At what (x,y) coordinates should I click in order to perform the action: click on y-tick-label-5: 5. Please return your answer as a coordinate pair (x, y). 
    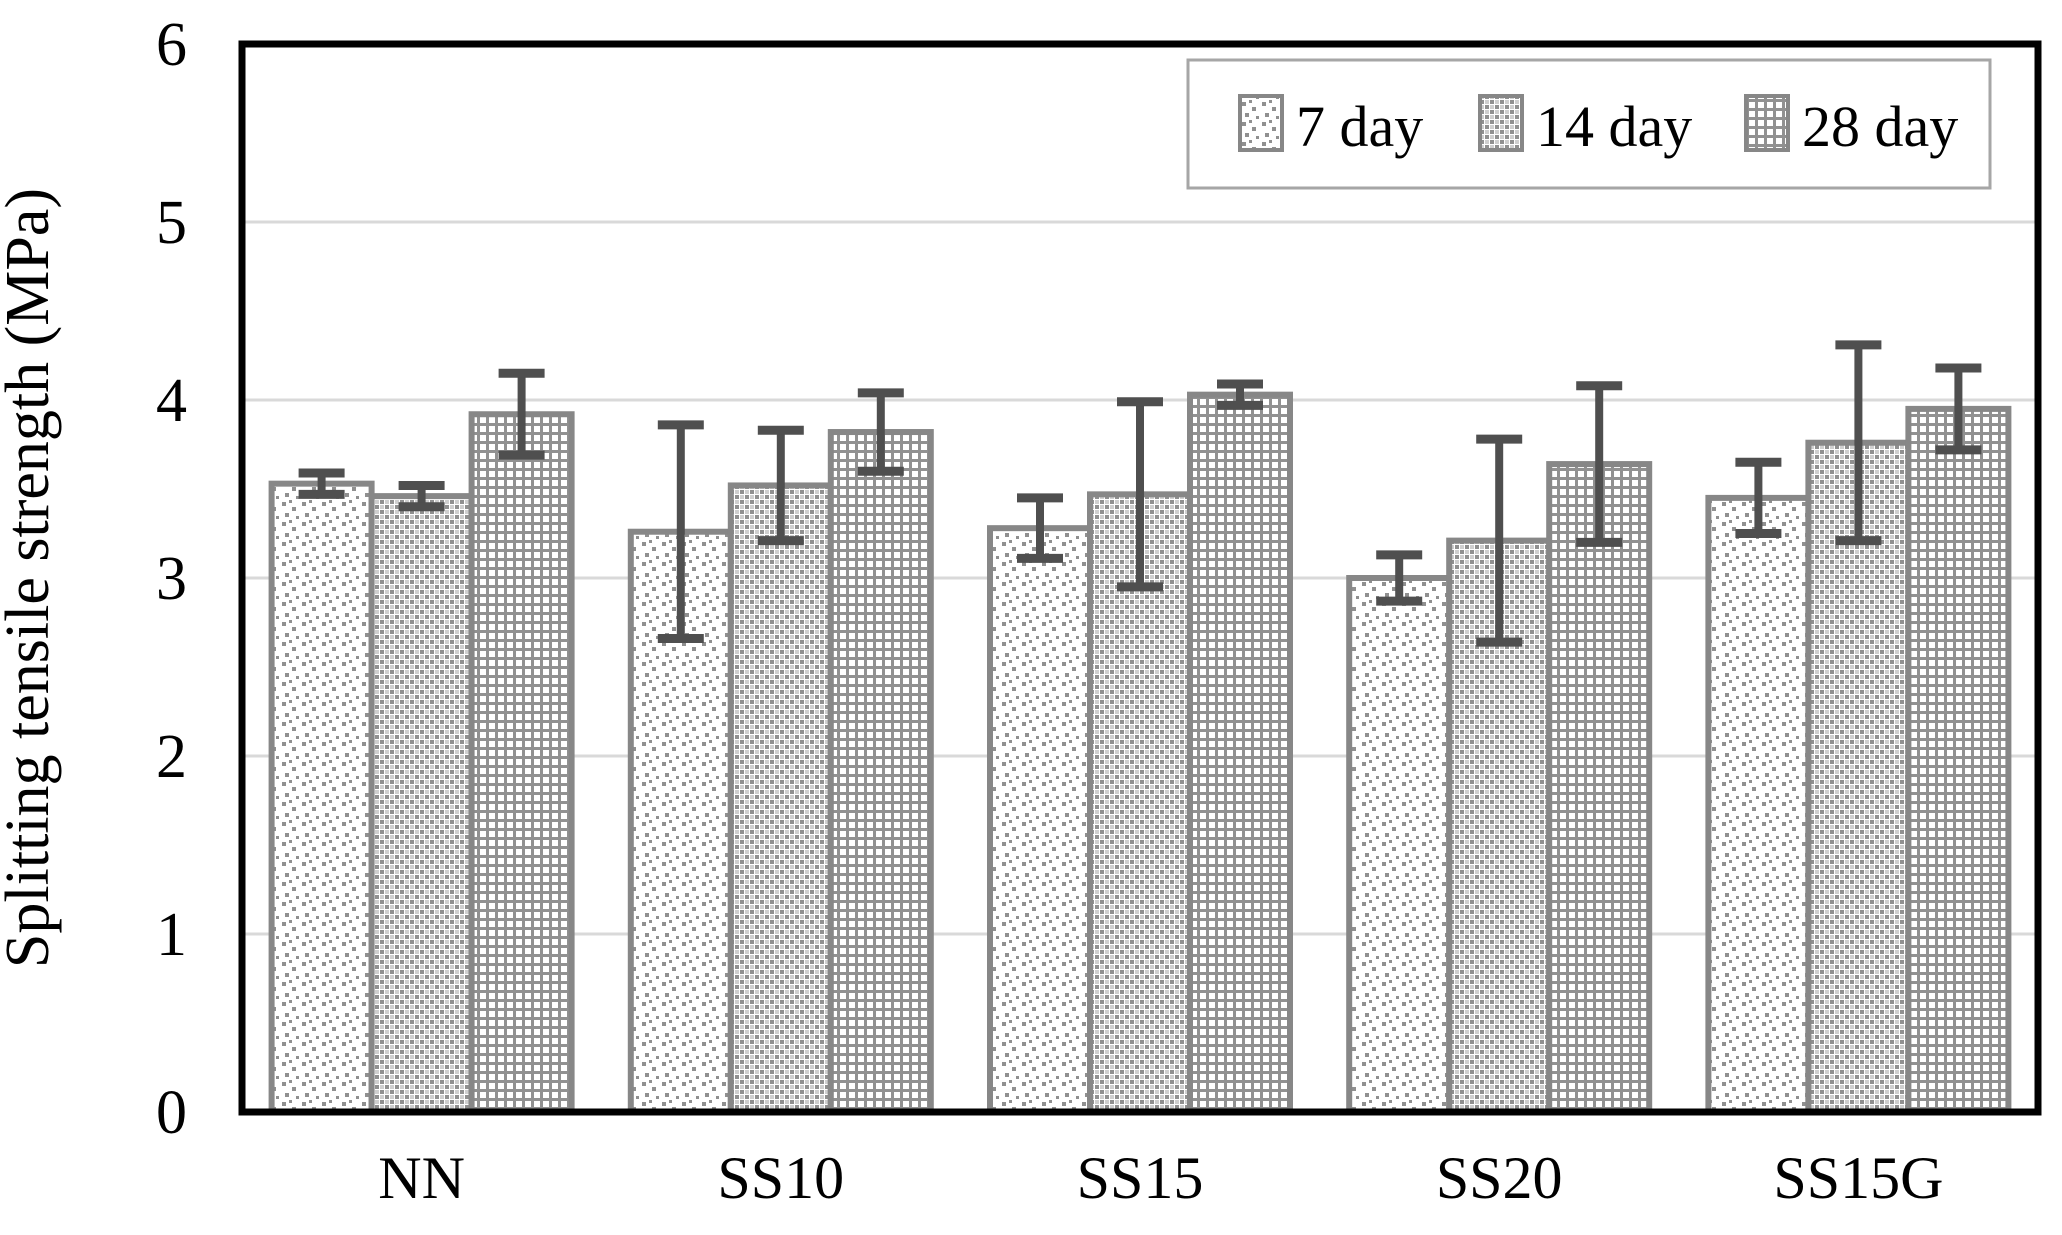
    Looking at the image, I should click on (171, 223).